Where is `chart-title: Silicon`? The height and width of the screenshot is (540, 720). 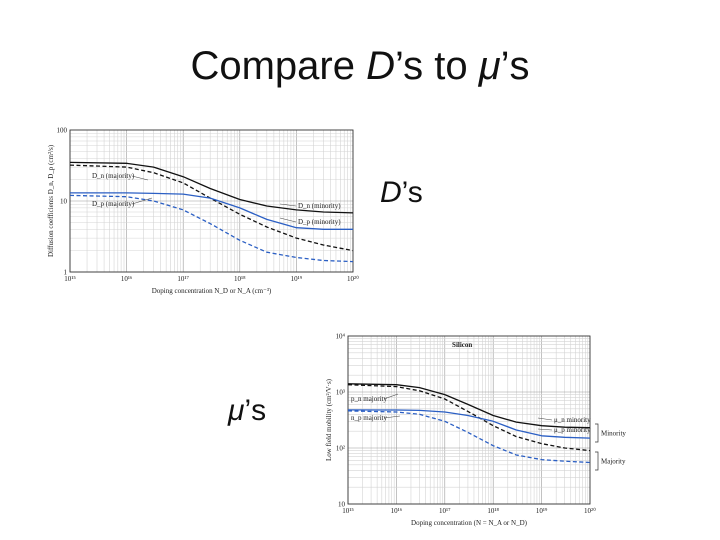 chart-title: Silicon is located at coordinates (462, 345).